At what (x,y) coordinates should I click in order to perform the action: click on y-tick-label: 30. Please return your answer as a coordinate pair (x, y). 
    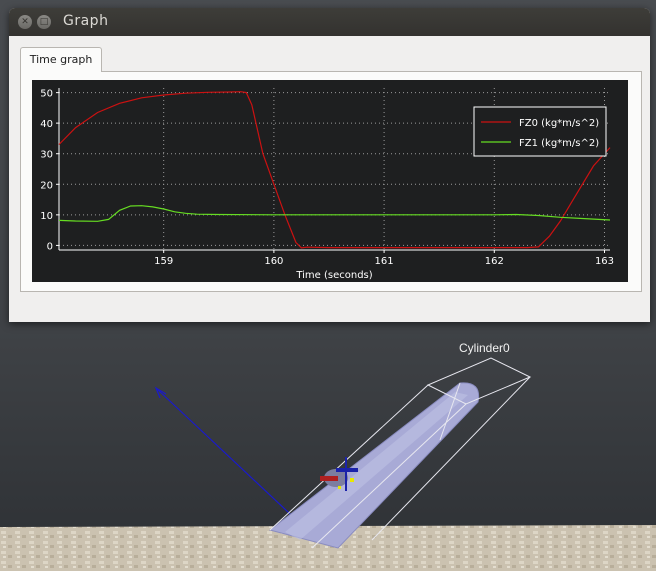
    Looking at the image, I should click on (46, 155).